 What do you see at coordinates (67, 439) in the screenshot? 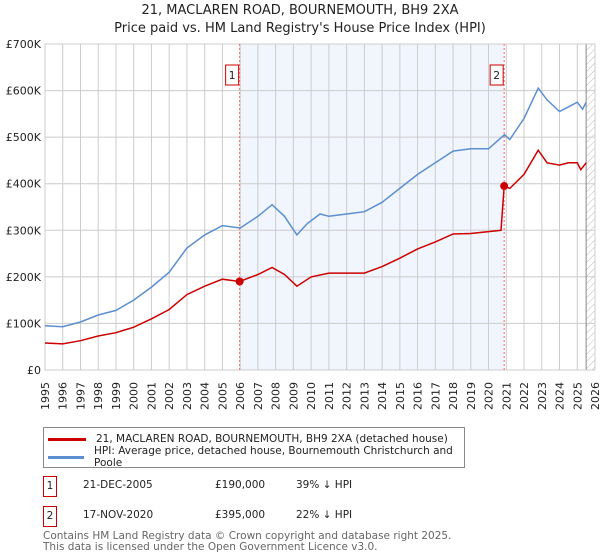
I see `property-line-swatch` at bounding box center [67, 439].